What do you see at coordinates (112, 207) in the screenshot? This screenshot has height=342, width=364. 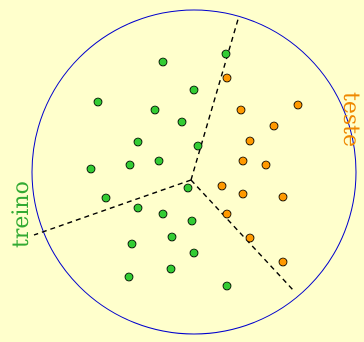 I see `divider-line-left` at bounding box center [112, 207].